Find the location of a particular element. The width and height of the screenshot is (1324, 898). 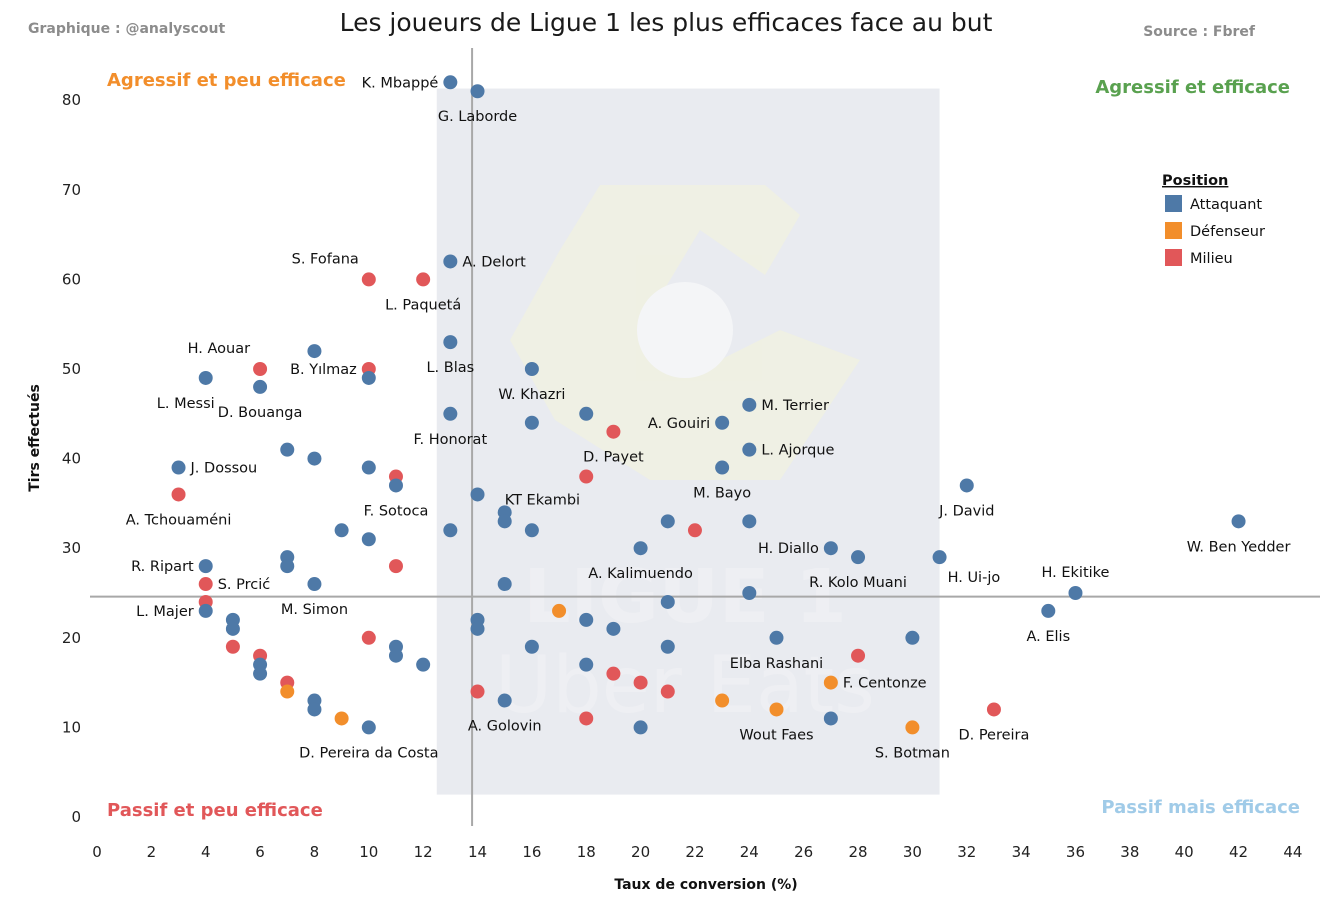

y-tick-label: 50 is located at coordinates (71, 369).